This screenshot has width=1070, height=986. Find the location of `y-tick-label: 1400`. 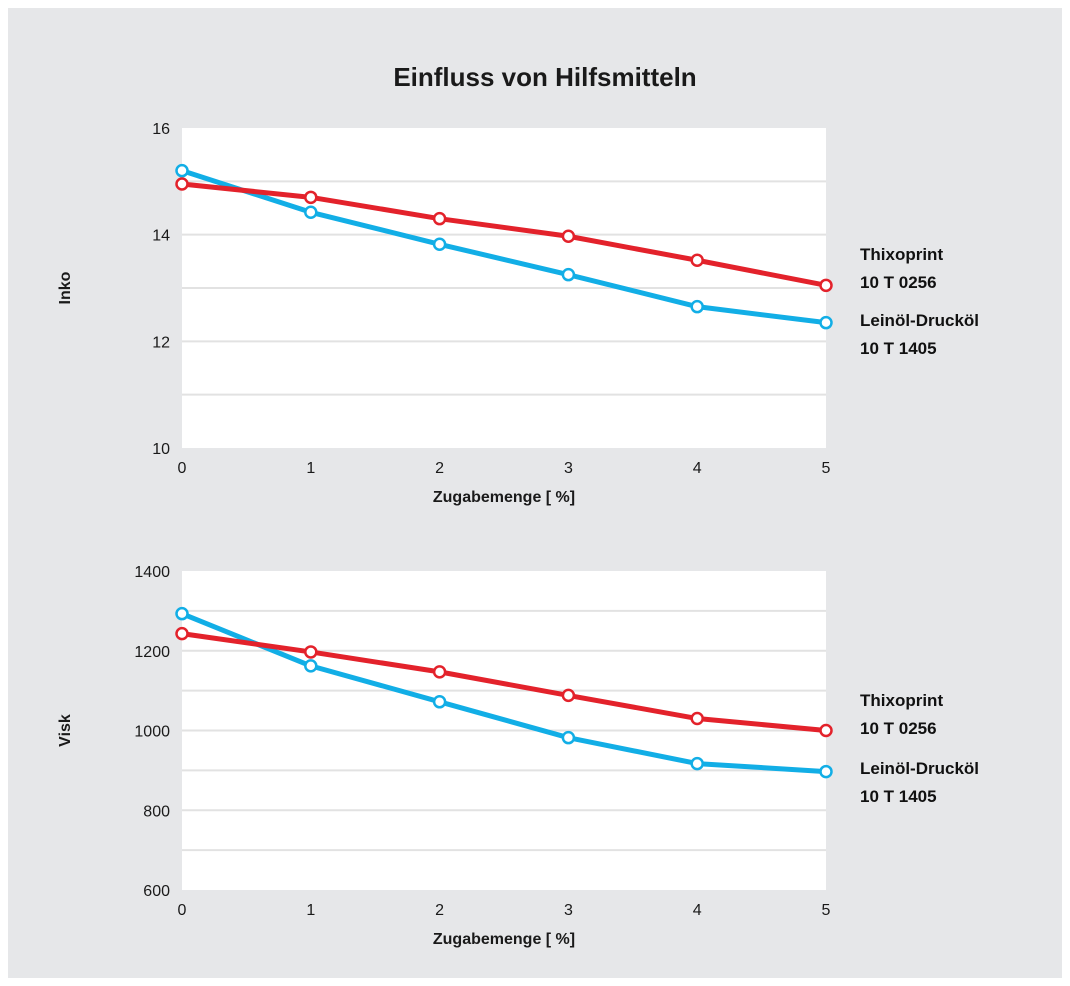

y-tick-label: 1400 is located at coordinates (152, 572).